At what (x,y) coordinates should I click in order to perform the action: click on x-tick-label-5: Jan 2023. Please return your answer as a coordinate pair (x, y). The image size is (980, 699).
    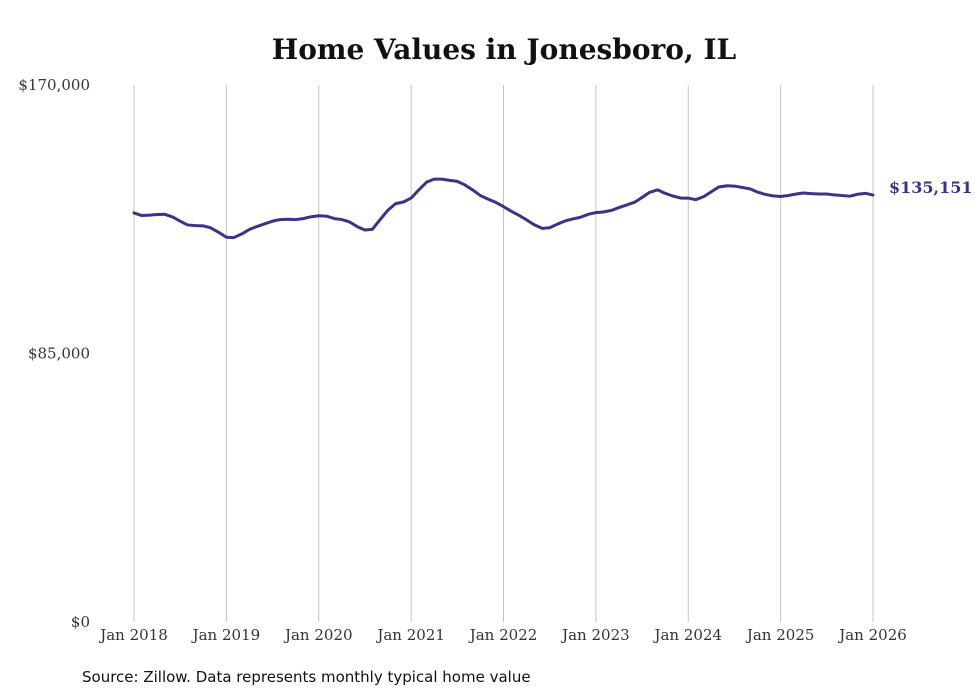
    Looking at the image, I should click on (595, 635).